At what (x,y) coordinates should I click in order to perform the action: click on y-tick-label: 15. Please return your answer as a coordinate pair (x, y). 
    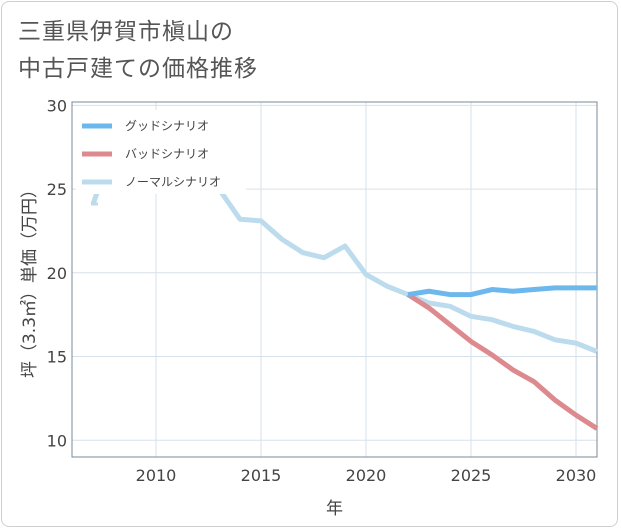
    Looking at the image, I should click on (57, 357).